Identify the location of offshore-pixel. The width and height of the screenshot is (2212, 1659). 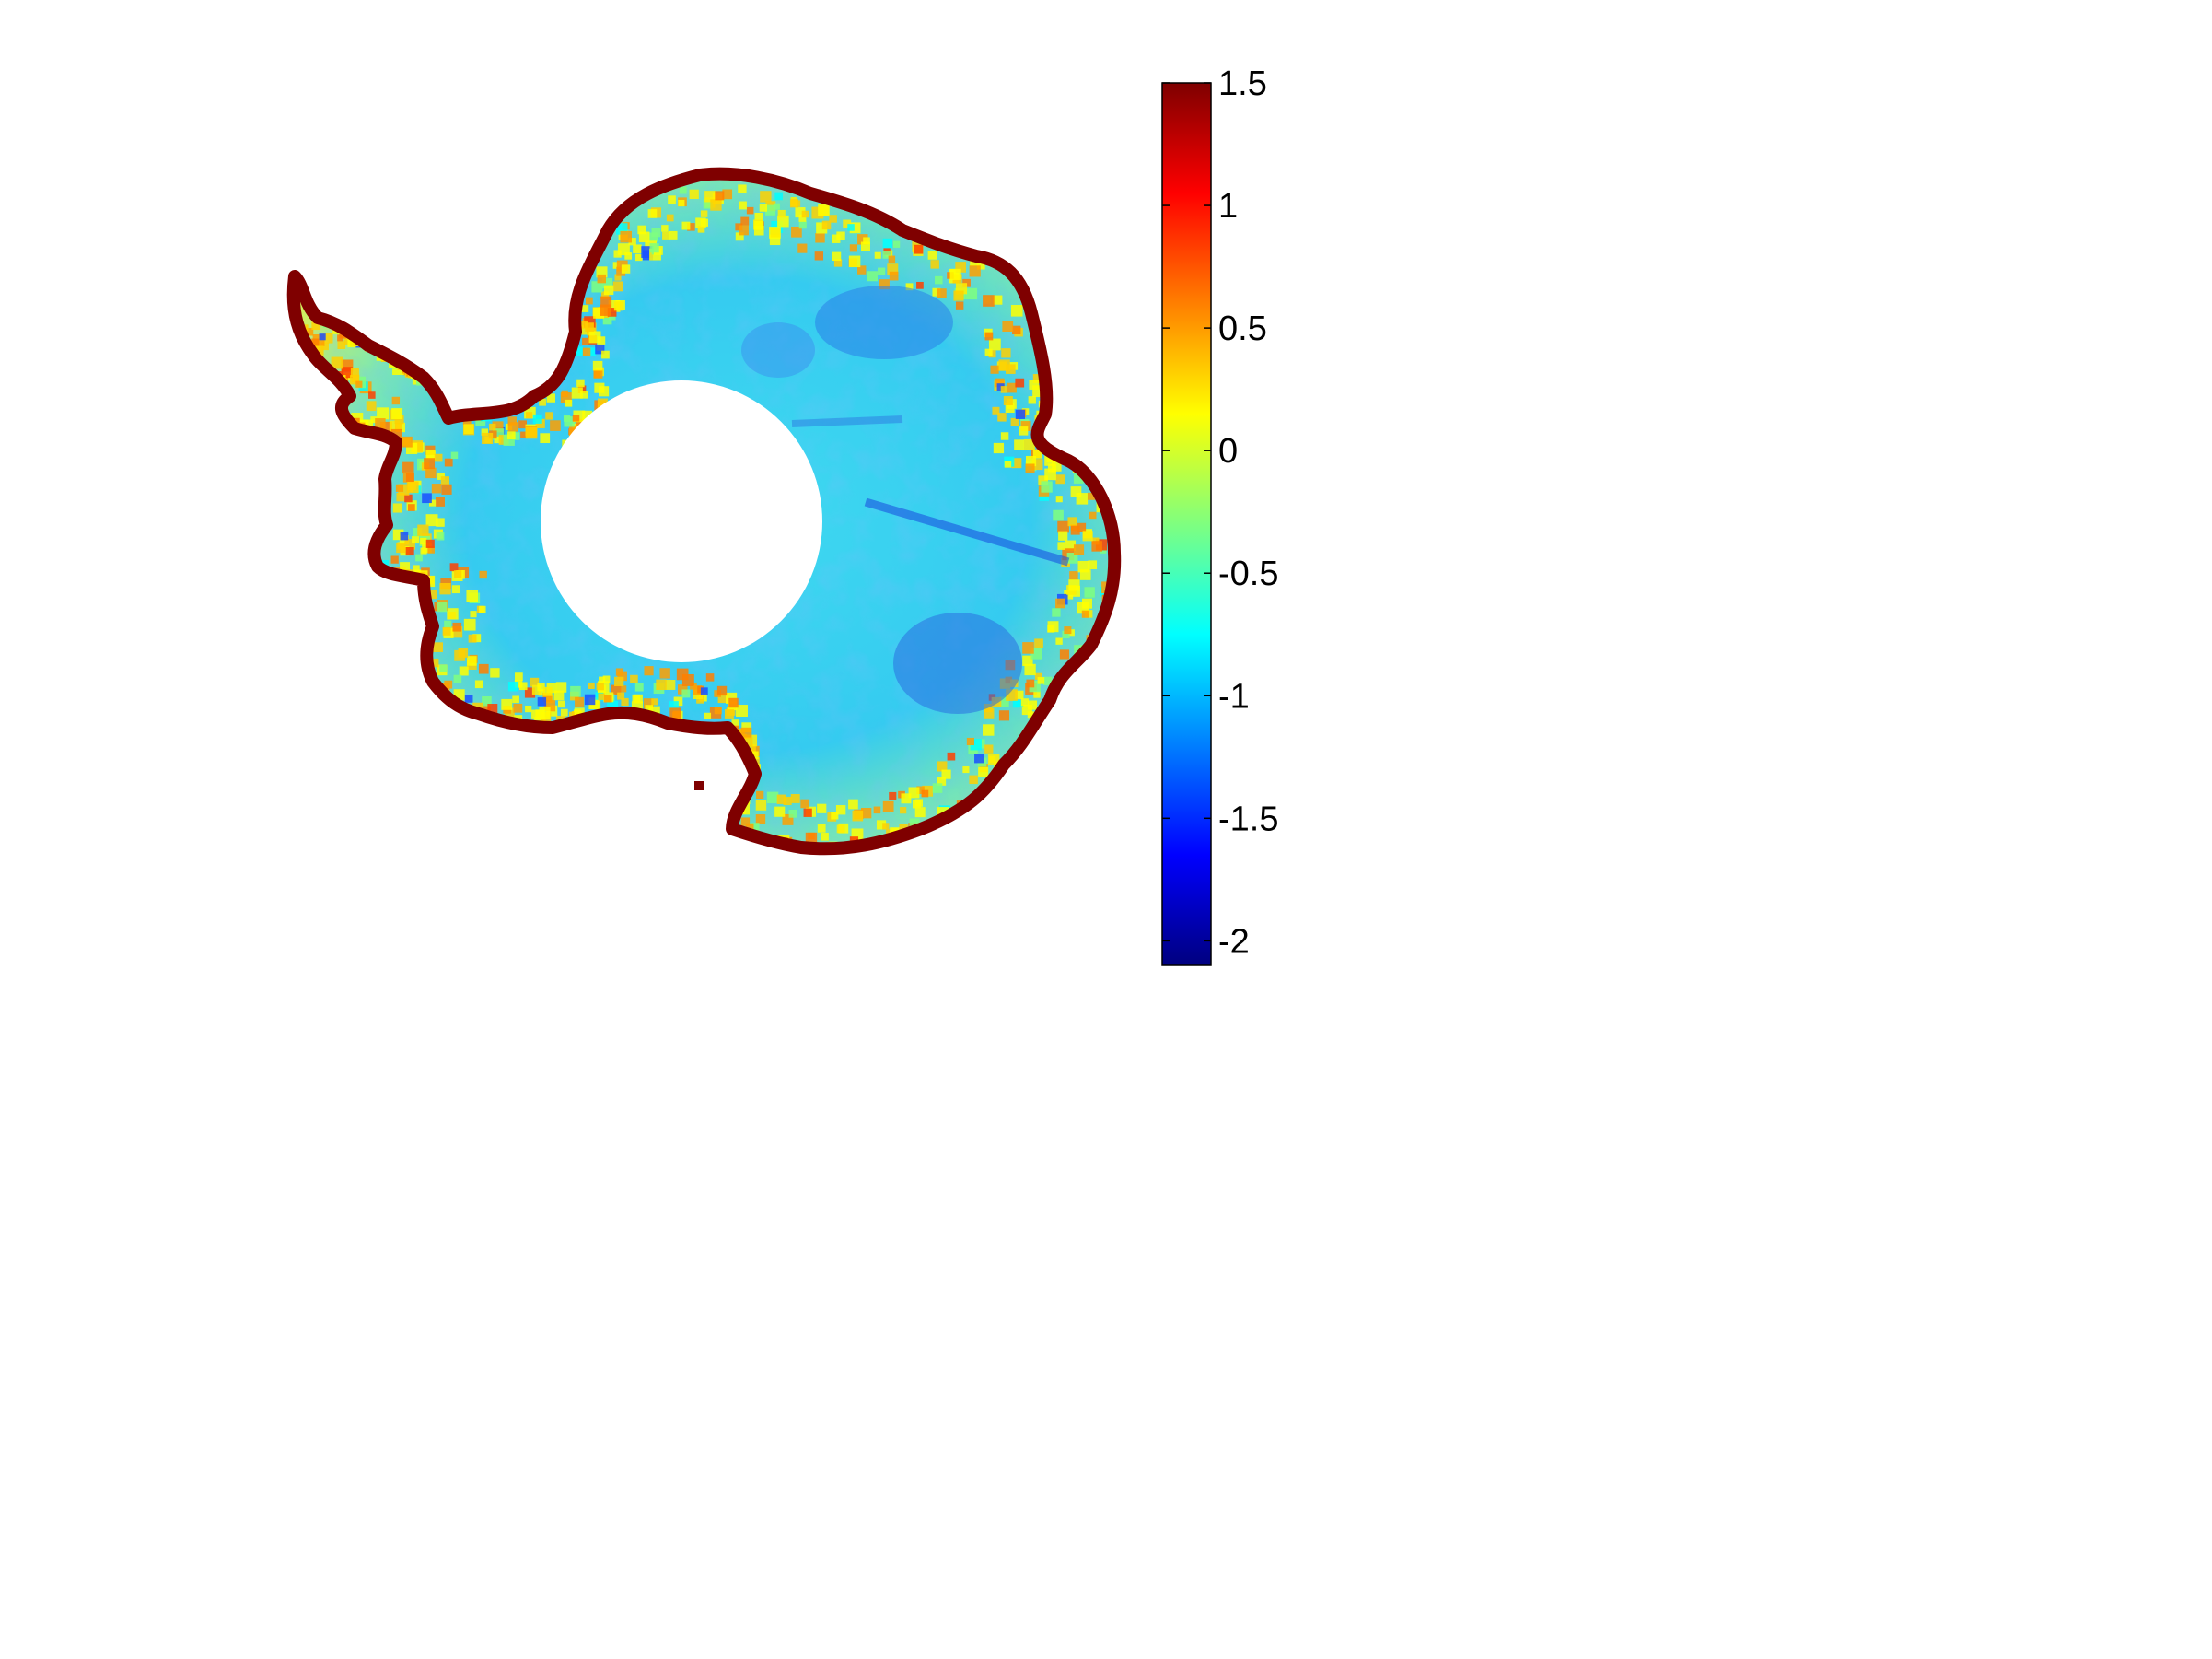
(699, 785).